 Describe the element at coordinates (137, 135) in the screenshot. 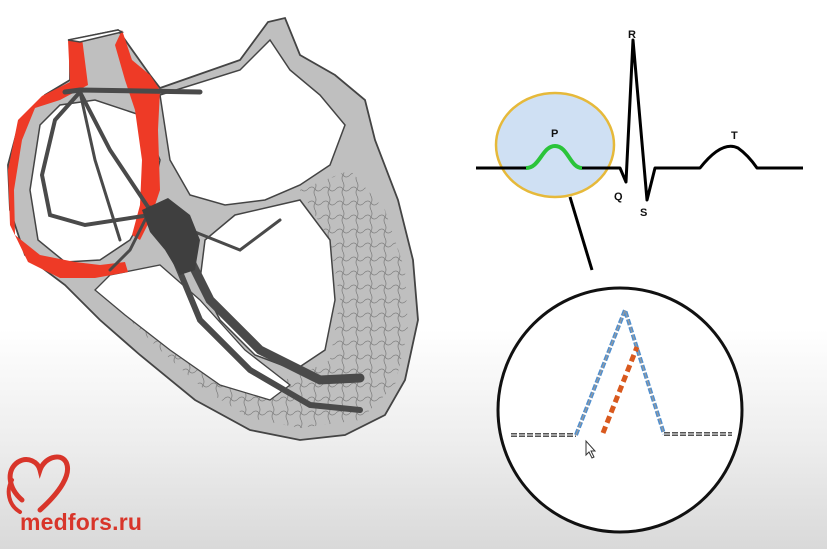

I see `atrium-highlight-upper` at that location.